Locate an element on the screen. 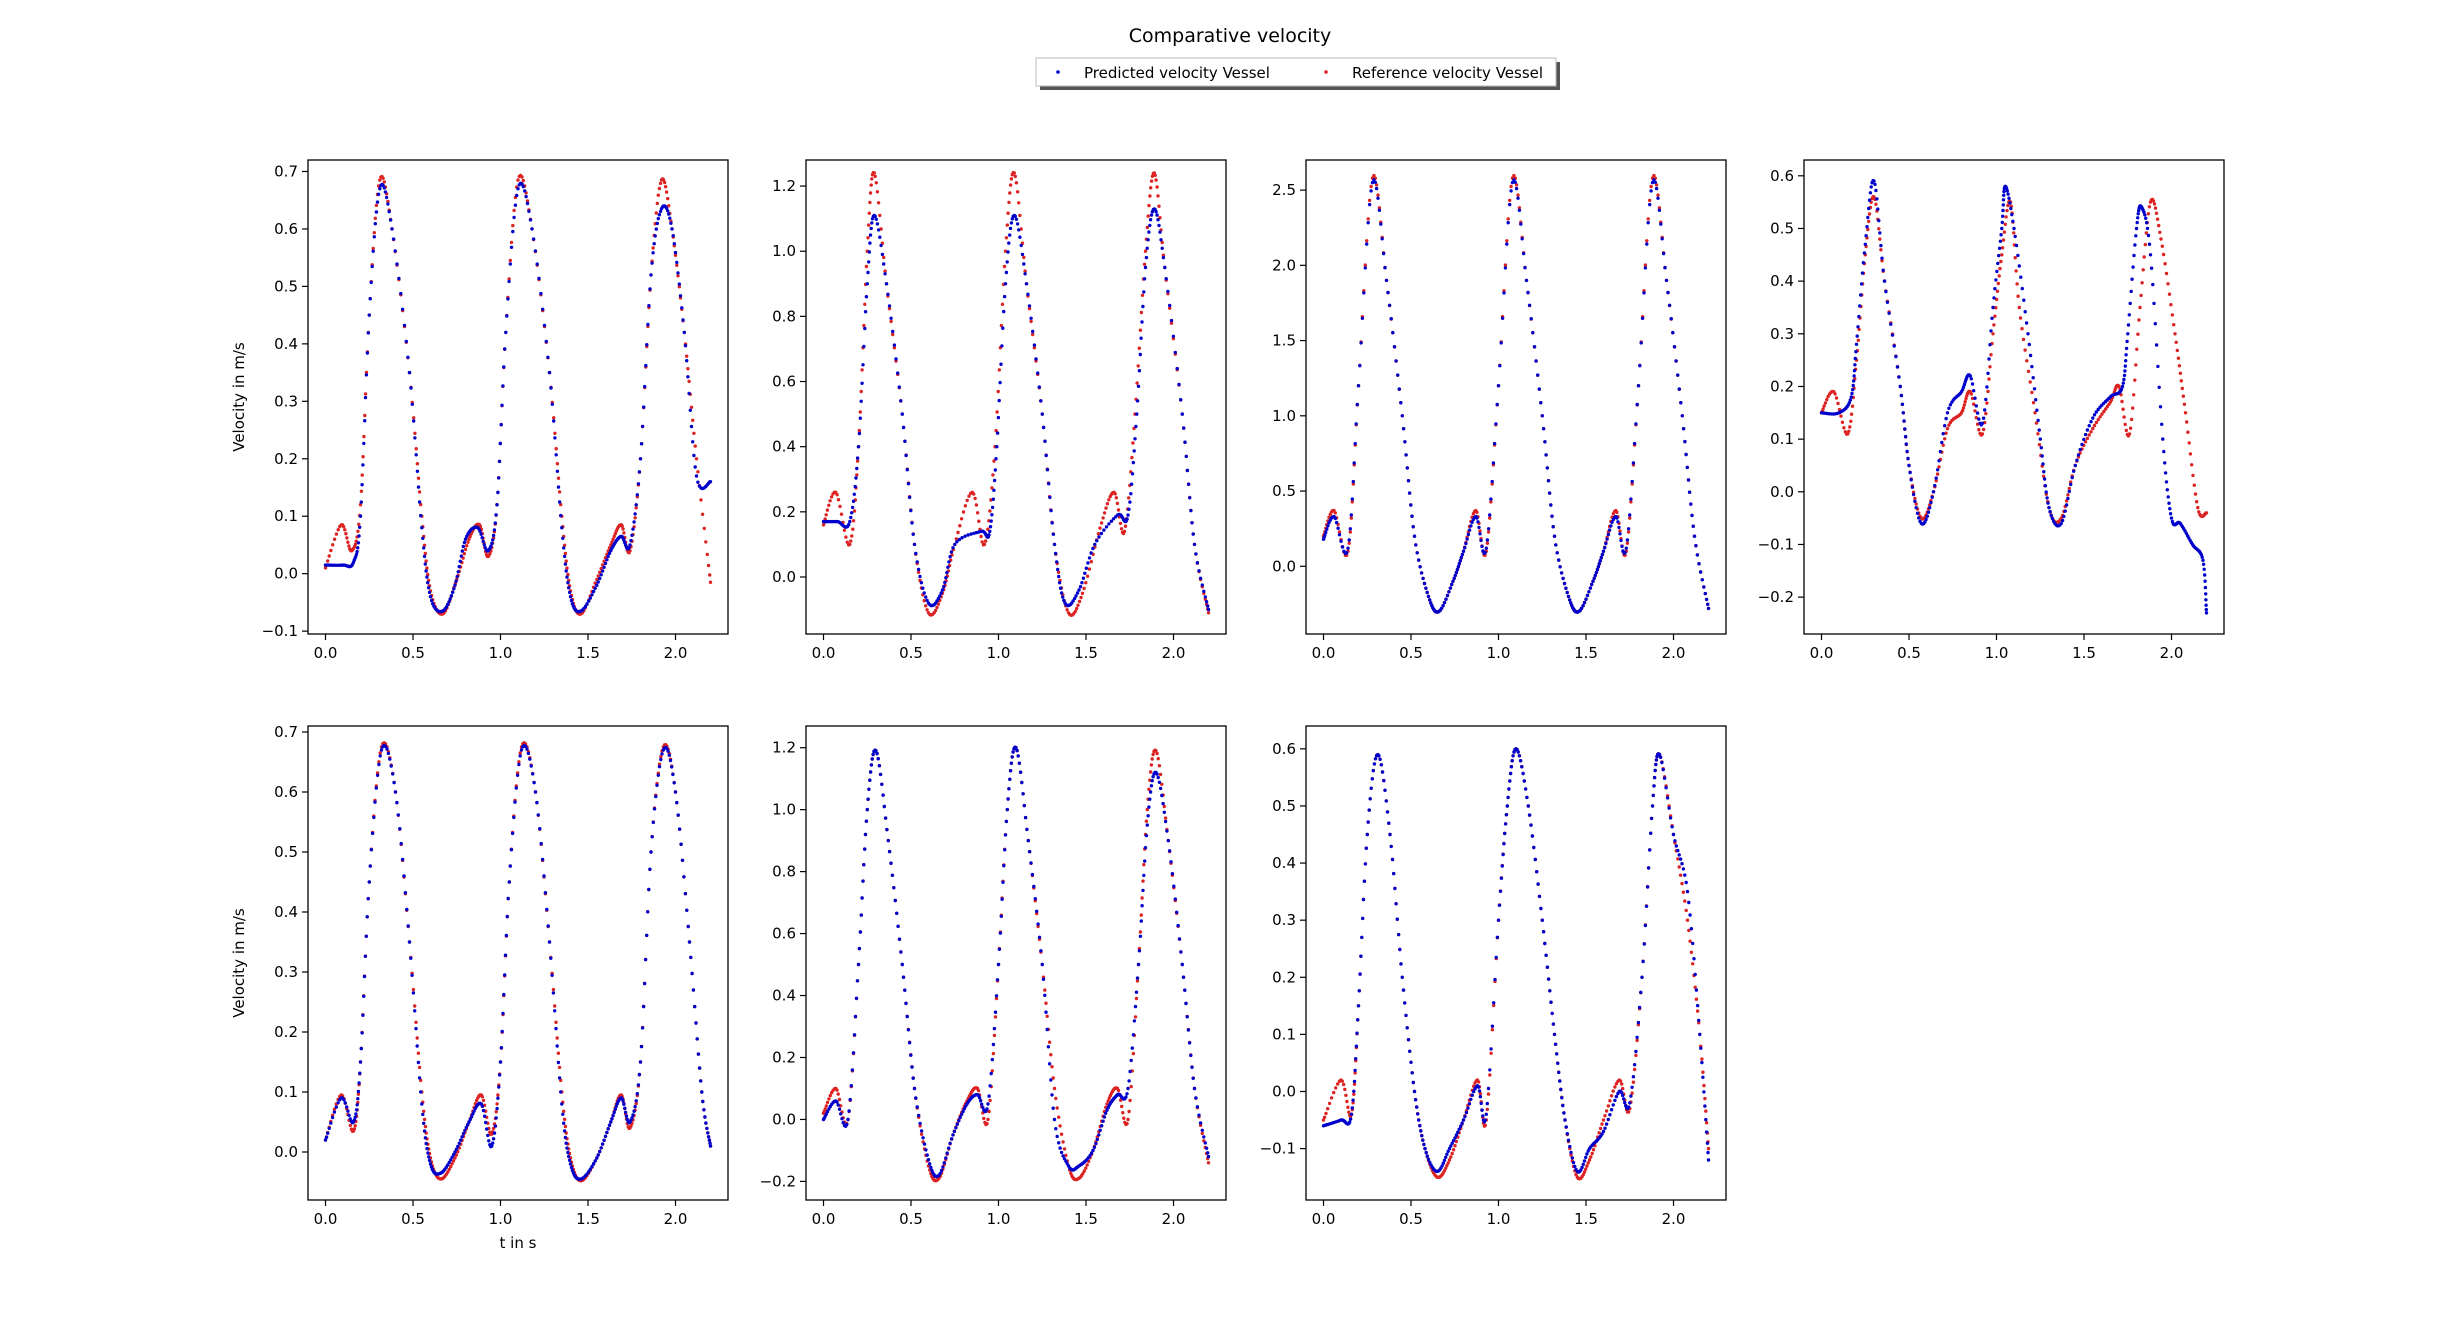 The width and height of the screenshot is (2442, 1332). y-tick-label: 2.5 is located at coordinates (1284, 190).